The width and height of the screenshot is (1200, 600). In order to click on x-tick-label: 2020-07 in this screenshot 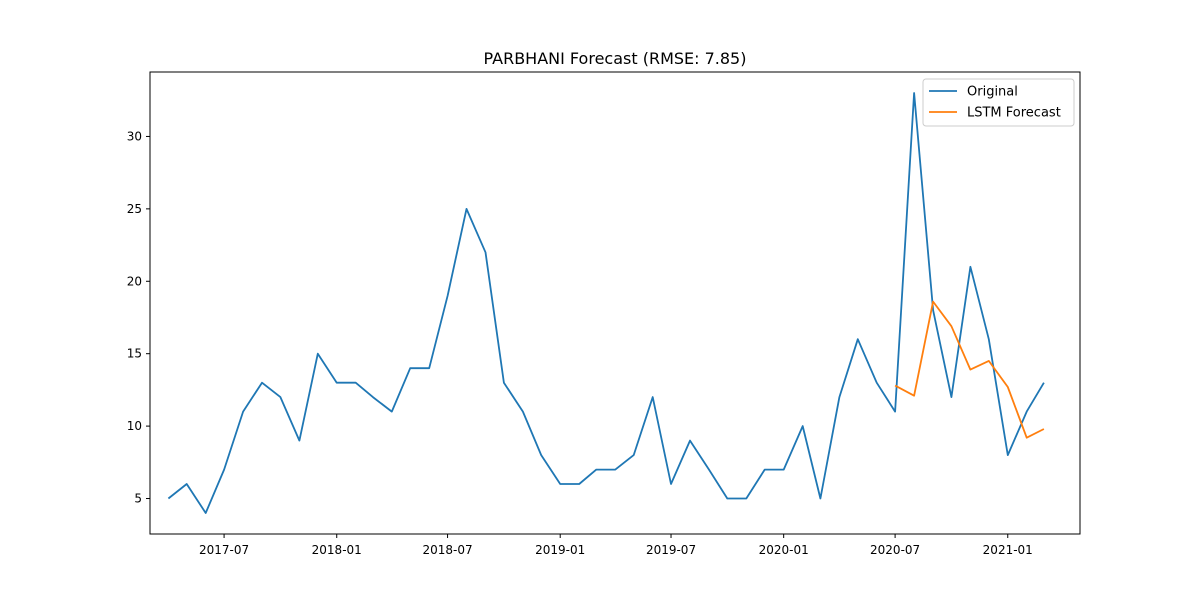, I will do `click(895, 550)`.